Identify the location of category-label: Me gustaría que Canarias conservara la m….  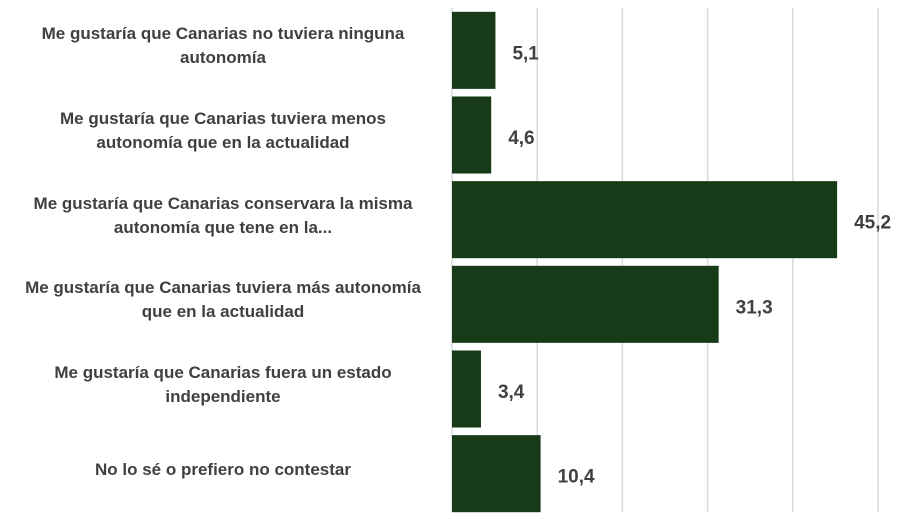
(223, 215).